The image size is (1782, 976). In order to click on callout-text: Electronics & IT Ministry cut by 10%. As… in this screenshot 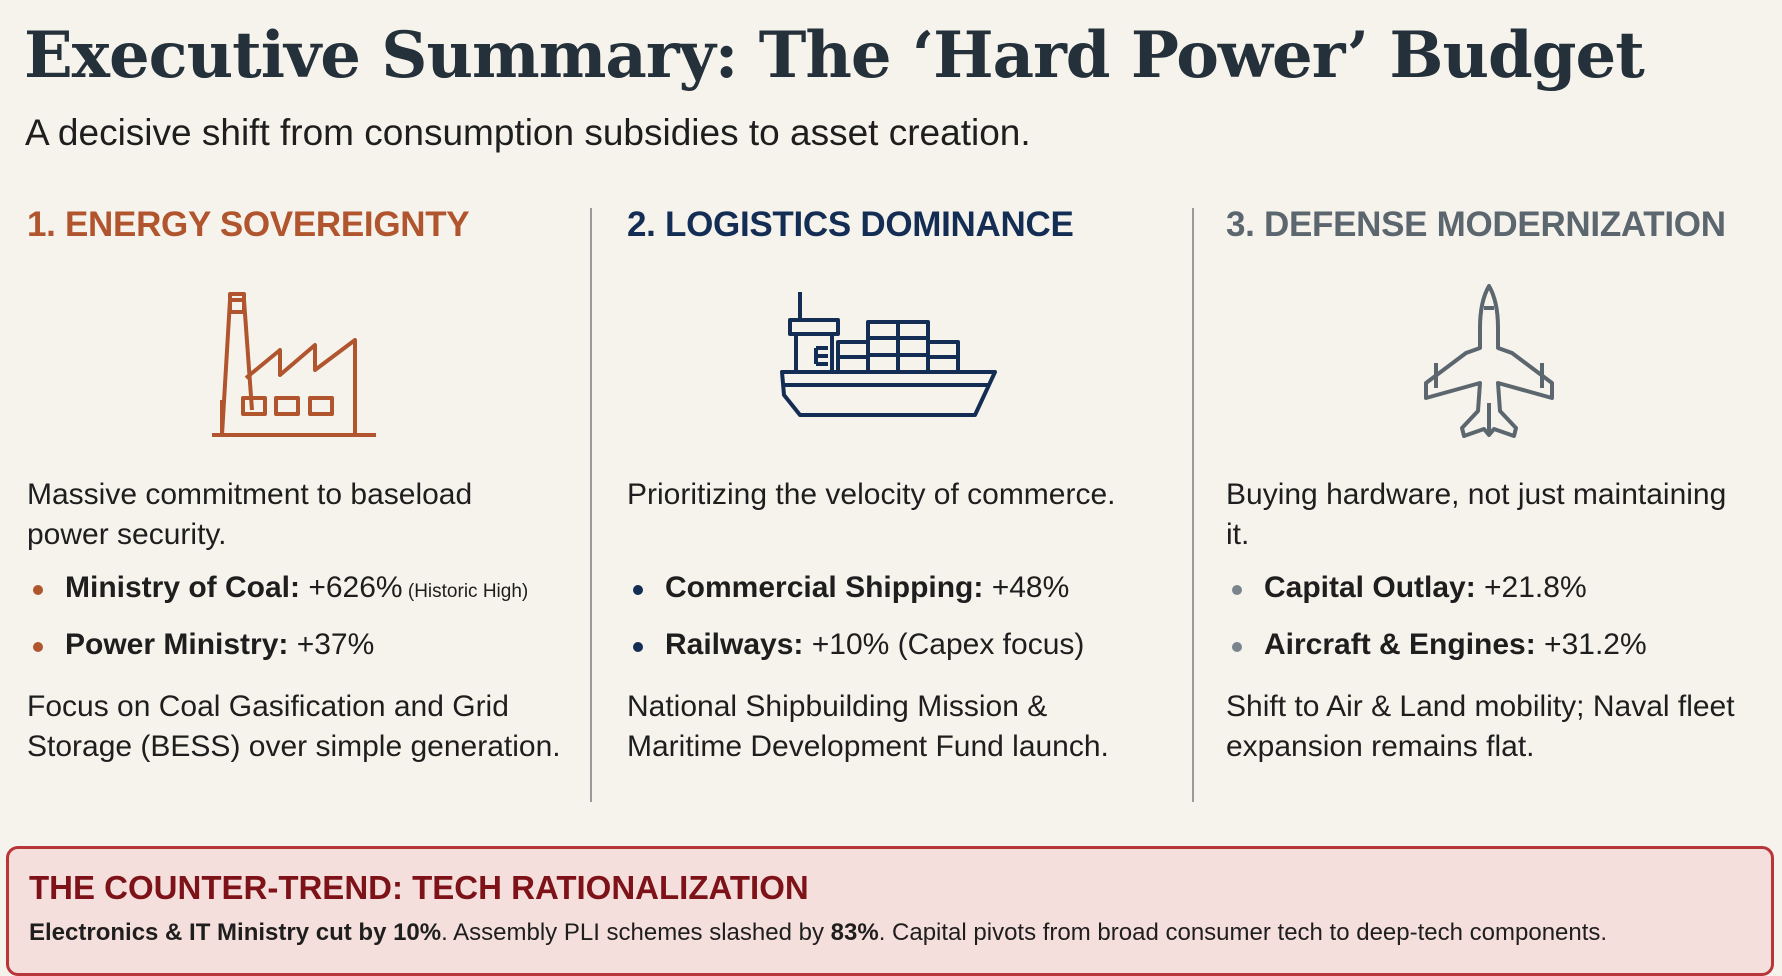, I will do `click(818, 932)`.